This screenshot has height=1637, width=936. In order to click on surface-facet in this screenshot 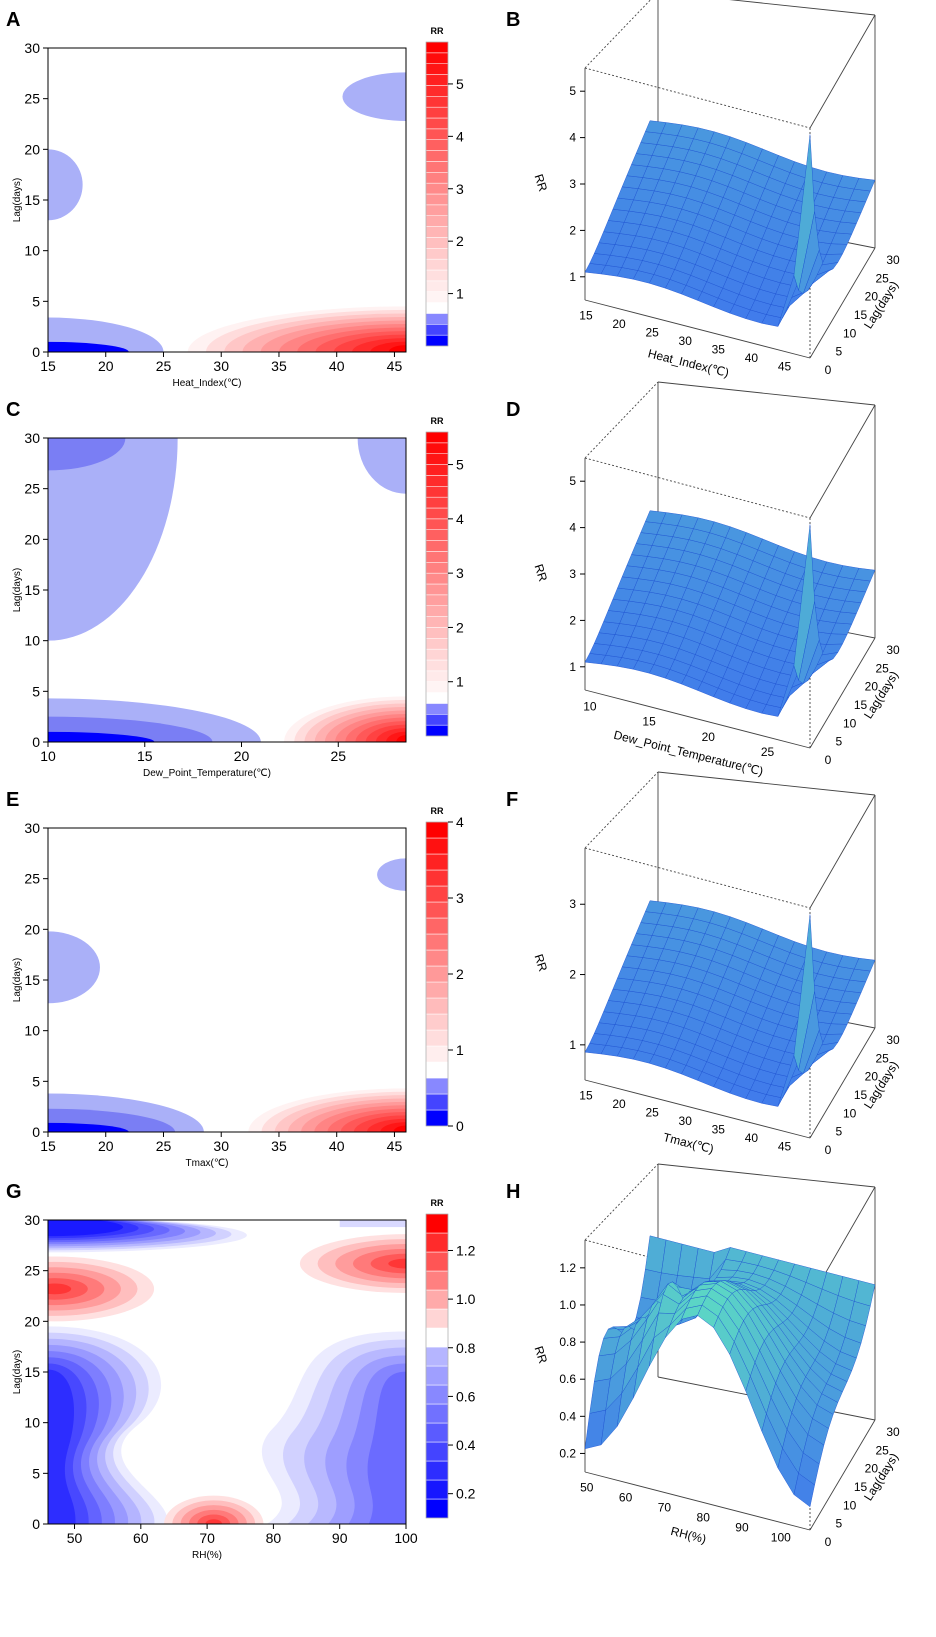, I will do `click(864, 574)`.